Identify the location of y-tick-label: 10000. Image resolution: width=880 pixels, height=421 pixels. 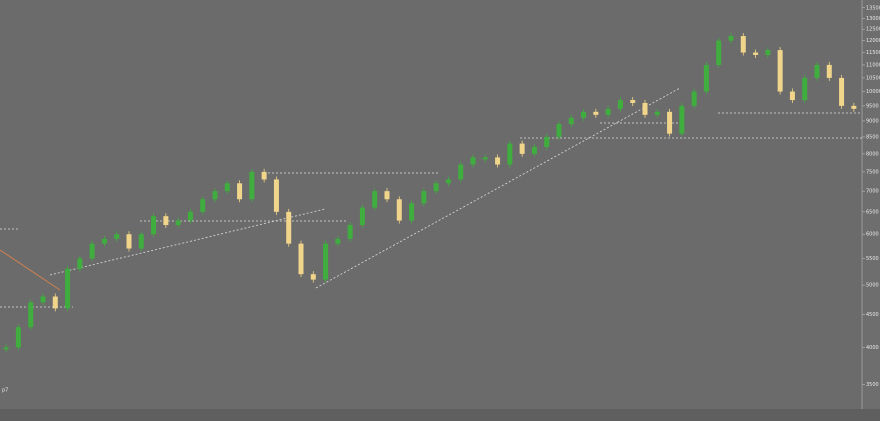
(873, 92).